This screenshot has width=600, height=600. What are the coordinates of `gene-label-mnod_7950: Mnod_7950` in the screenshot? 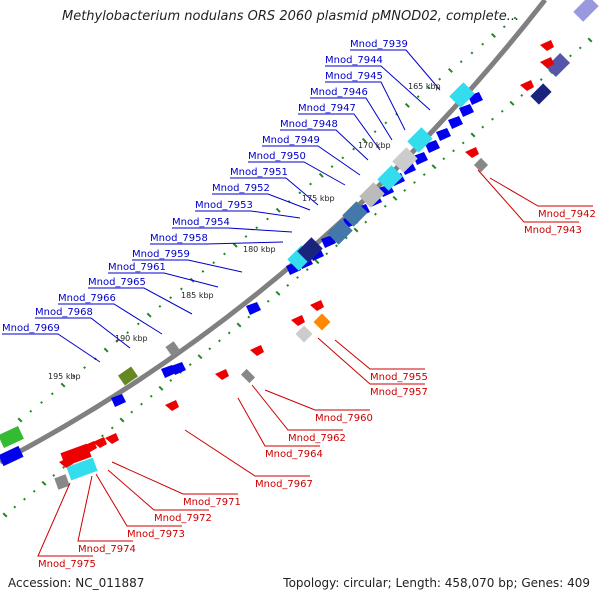 It's located at (277, 156).